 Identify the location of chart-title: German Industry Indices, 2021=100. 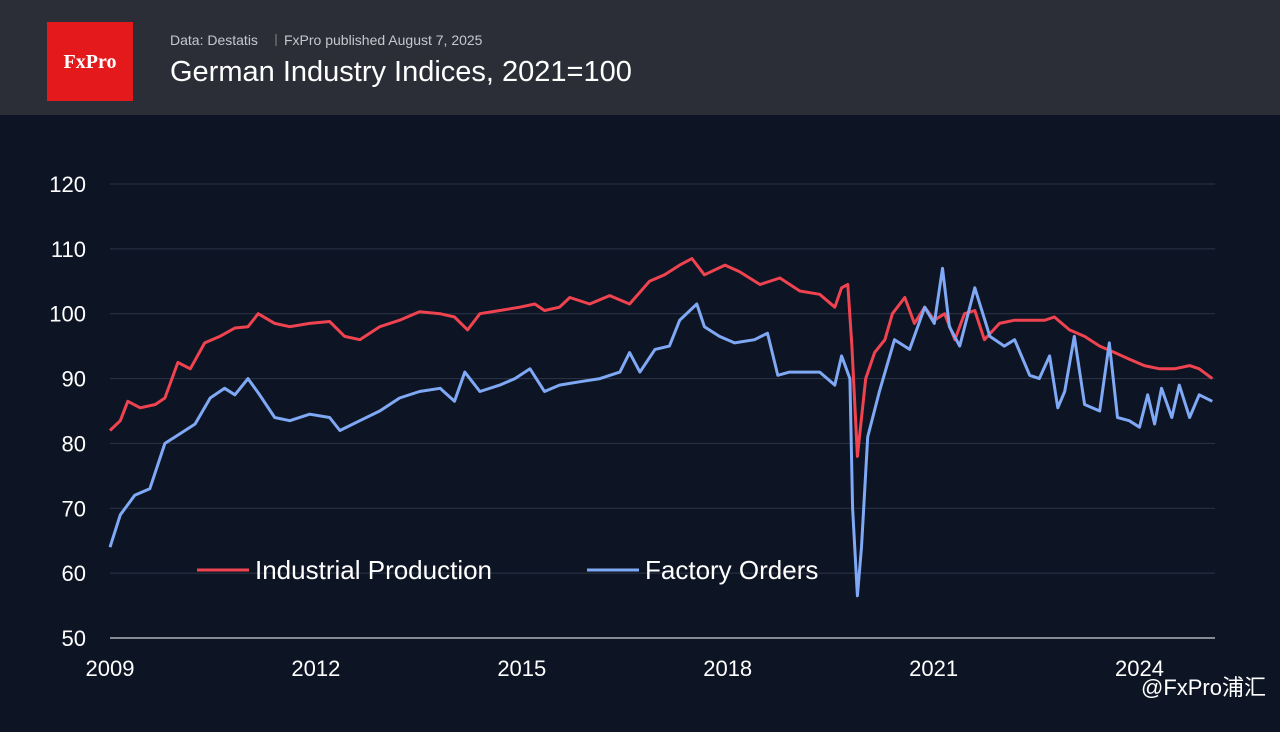
(401, 72).